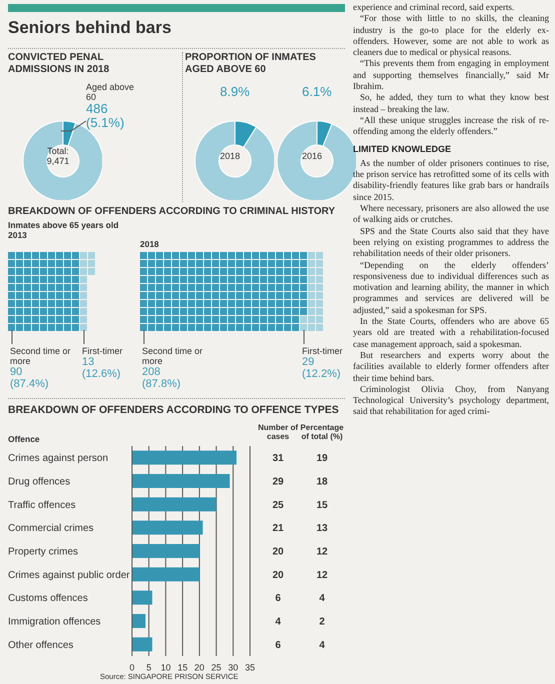 The image size is (555, 684). What do you see at coordinates (42, 505) in the screenshot?
I see `y-tick-label: Traffic offences` at bounding box center [42, 505].